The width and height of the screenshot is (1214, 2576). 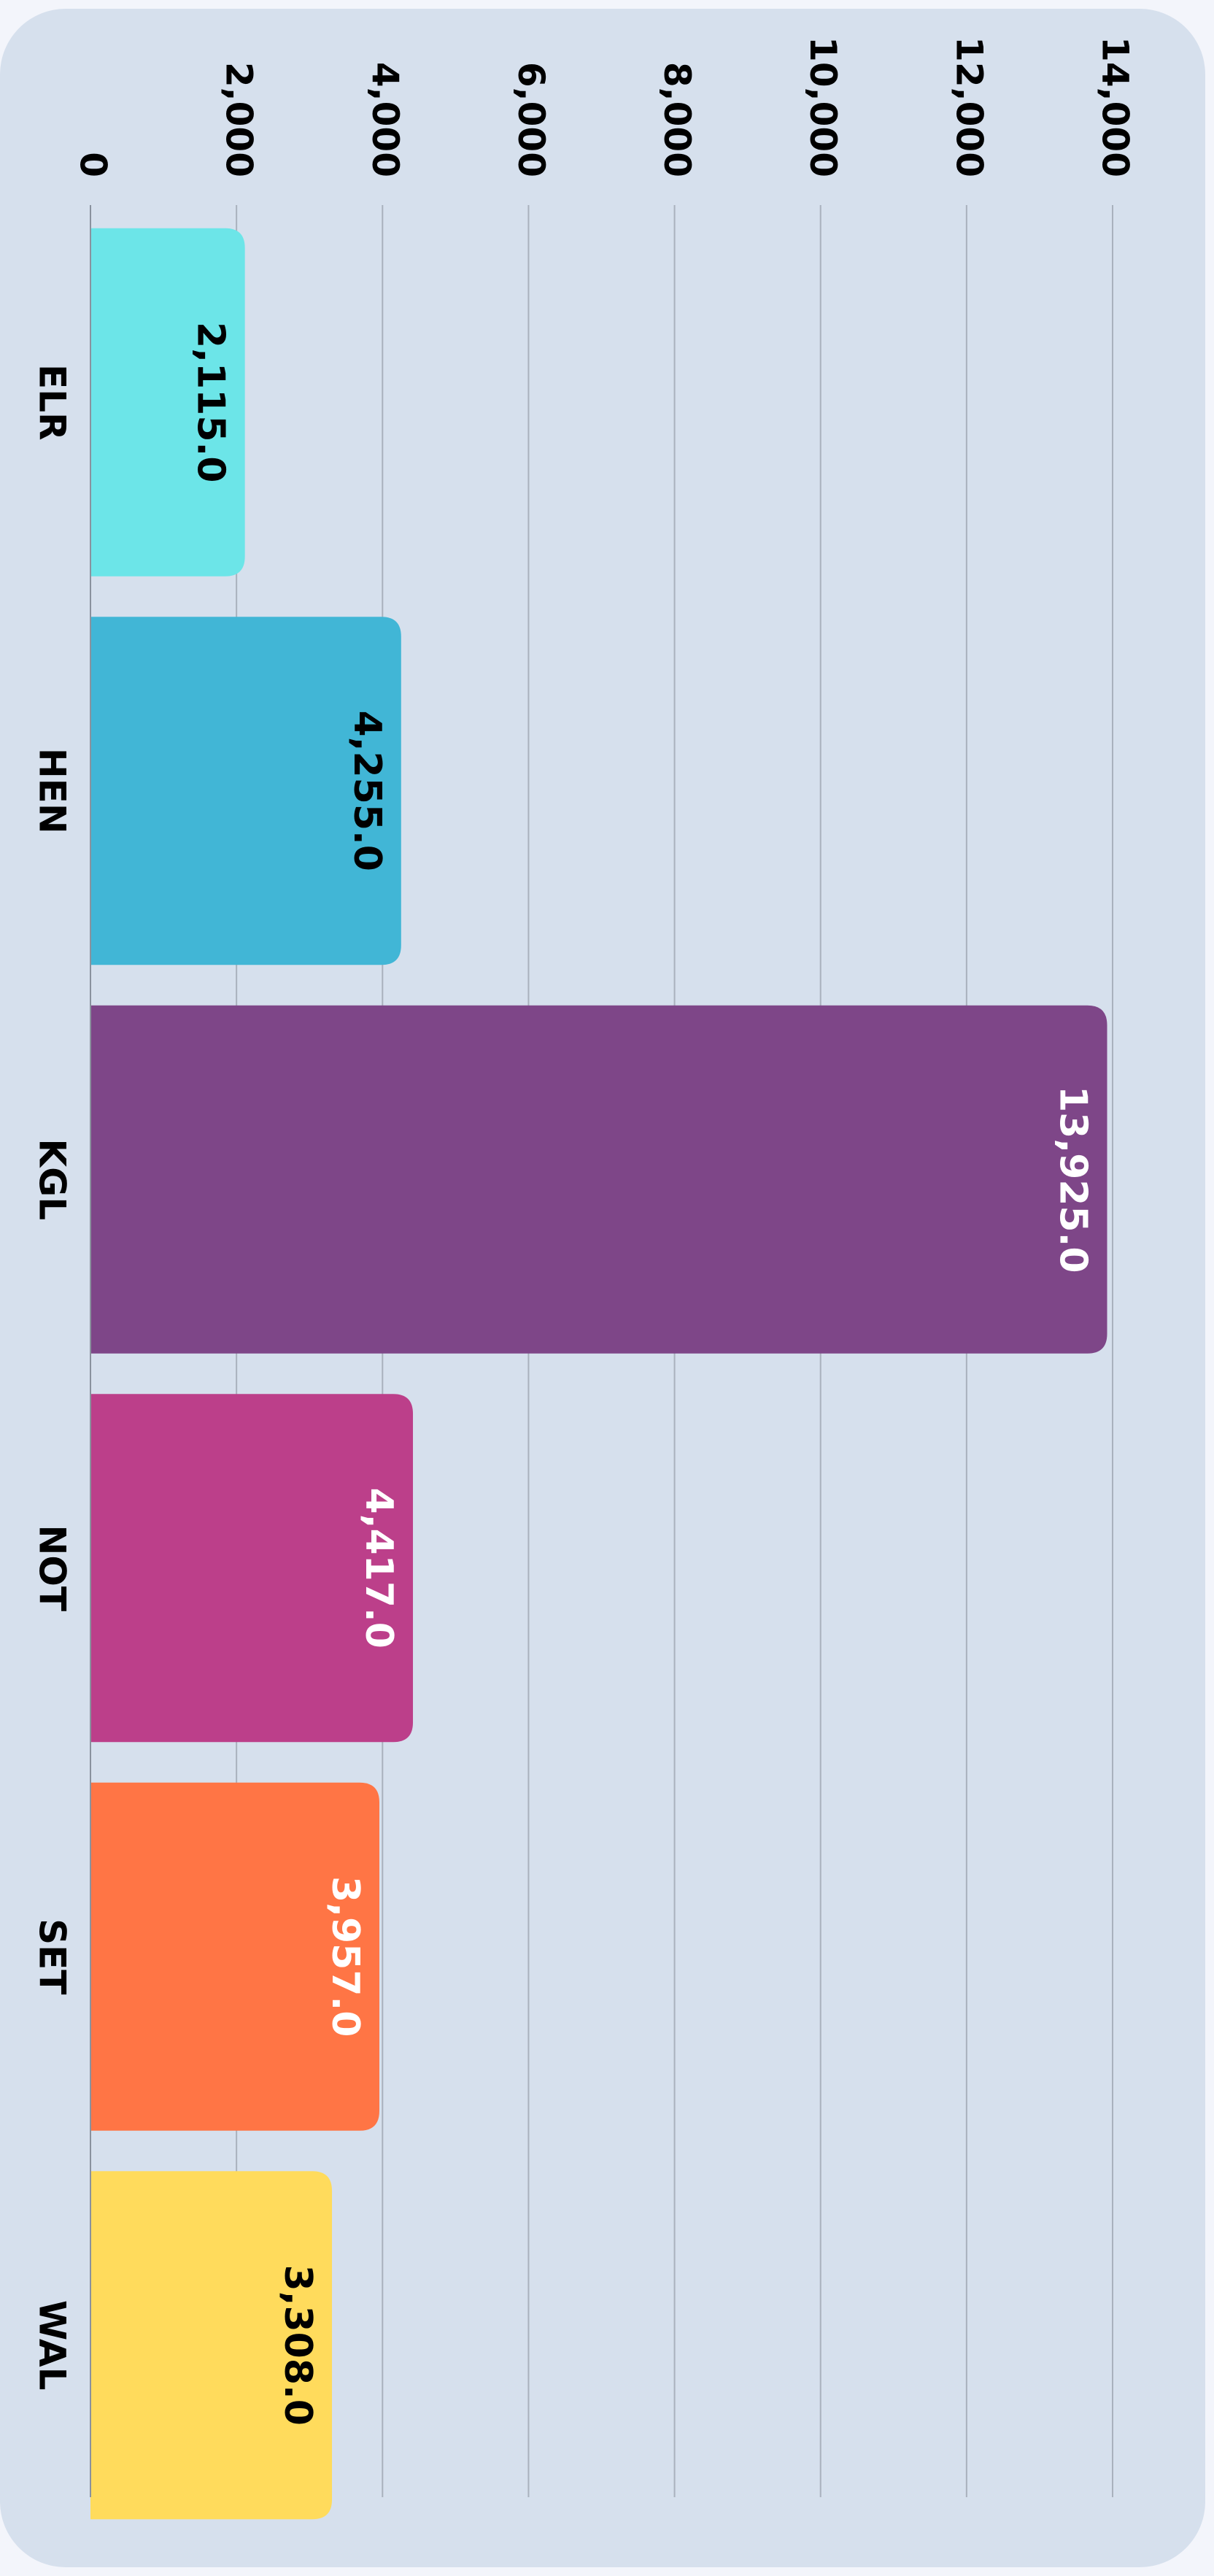 What do you see at coordinates (823, 106) in the screenshot?
I see `x-tick-label: 10,000` at bounding box center [823, 106].